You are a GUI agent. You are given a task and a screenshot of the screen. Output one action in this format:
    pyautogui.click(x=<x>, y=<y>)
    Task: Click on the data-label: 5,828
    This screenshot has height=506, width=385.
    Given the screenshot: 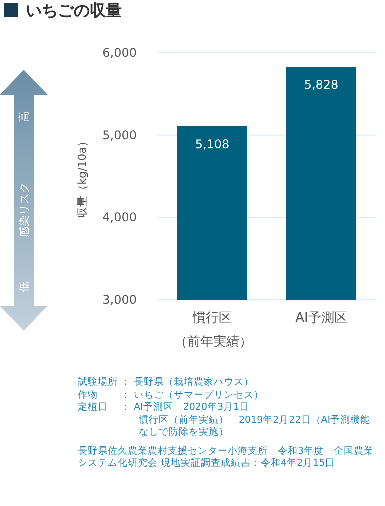 What is the action you would take?
    pyautogui.click(x=321, y=85)
    